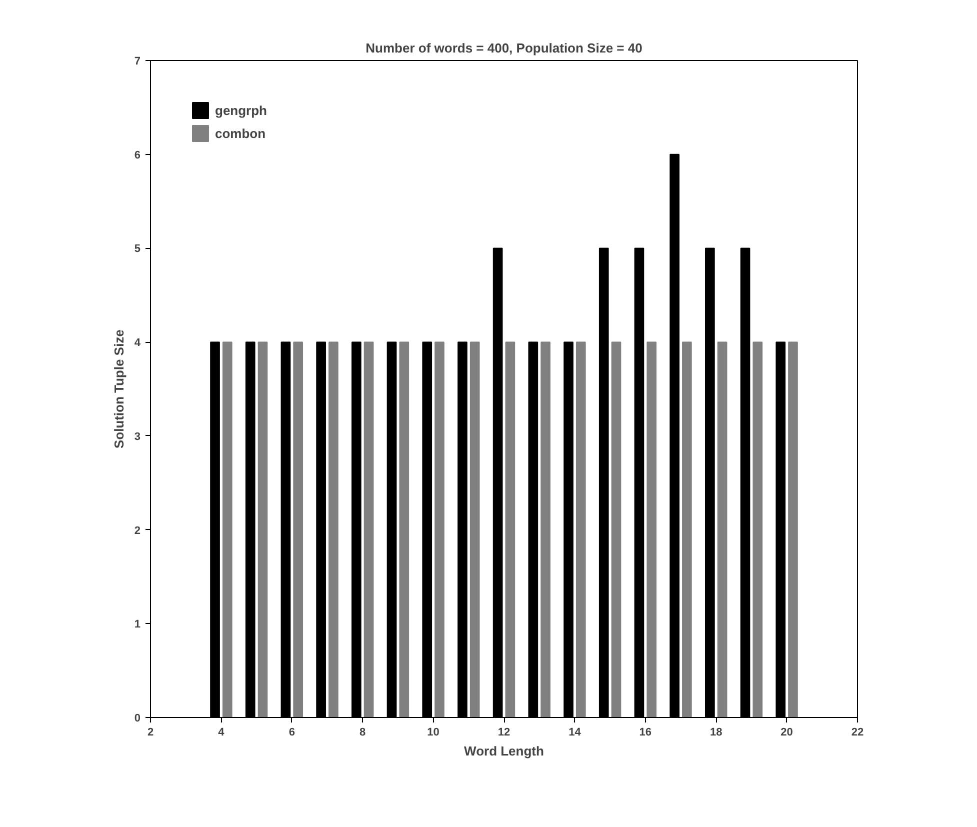 The width and height of the screenshot is (977, 827). What do you see at coordinates (291, 732) in the screenshot?
I see `x-tick-label: 6` at bounding box center [291, 732].